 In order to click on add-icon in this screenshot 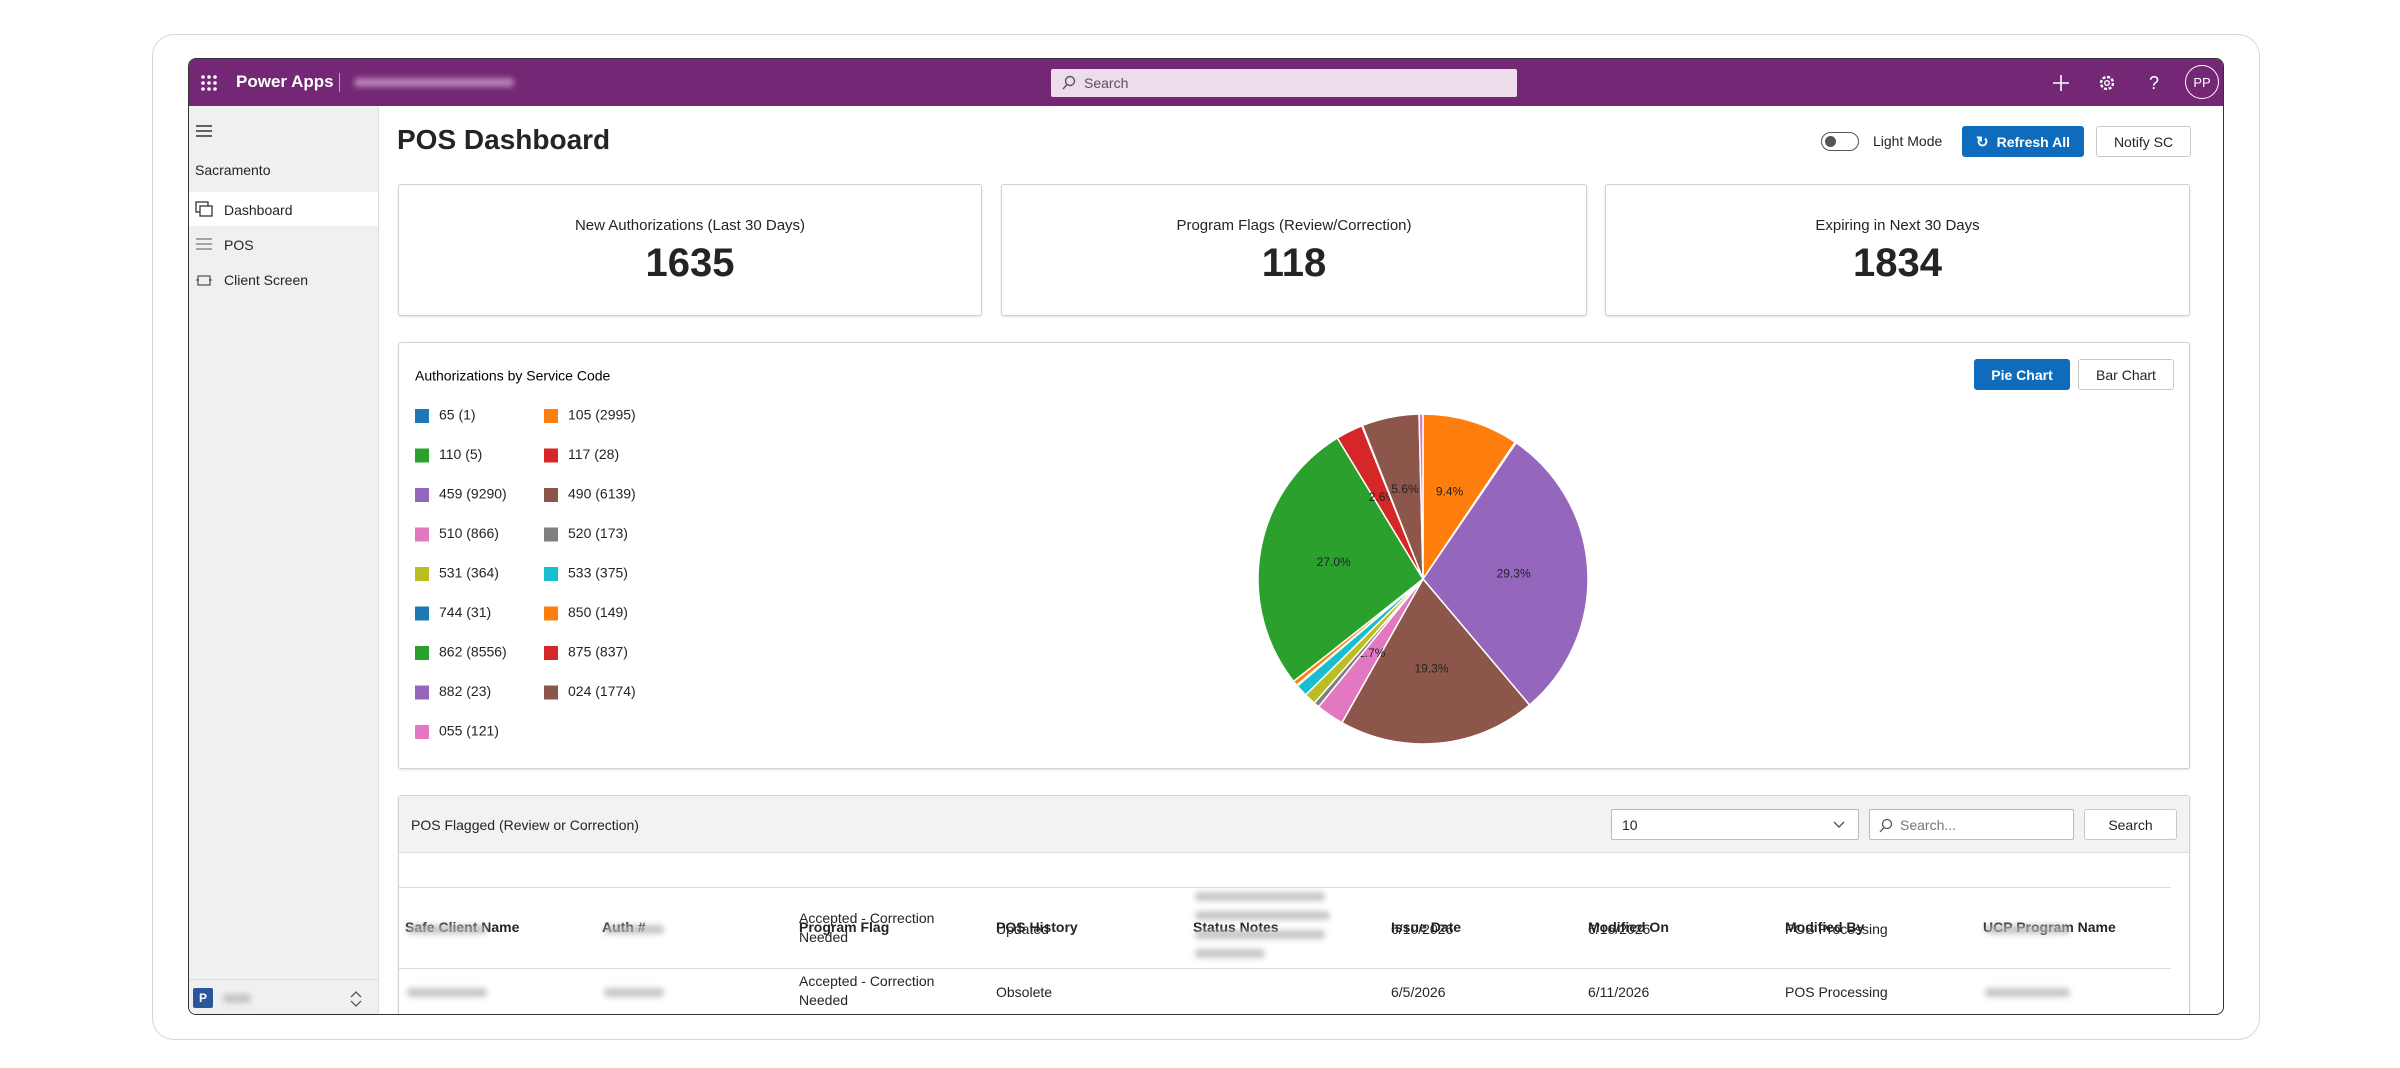, I will do `click(2061, 83)`.